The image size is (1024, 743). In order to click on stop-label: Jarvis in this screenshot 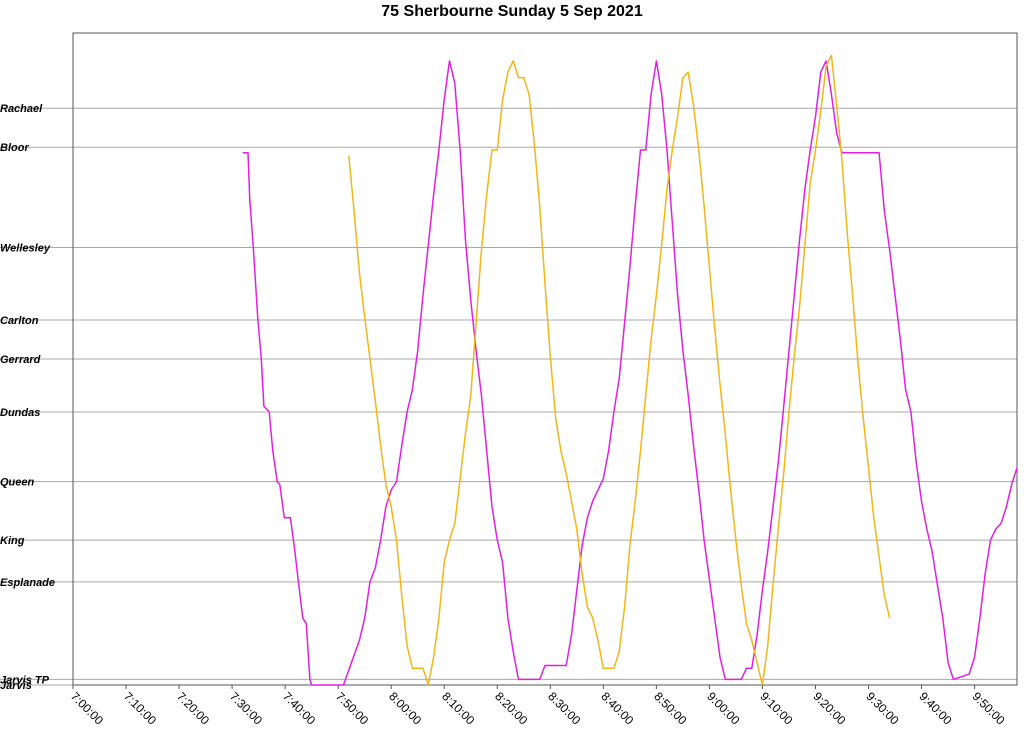, I will do `click(16, 686)`.